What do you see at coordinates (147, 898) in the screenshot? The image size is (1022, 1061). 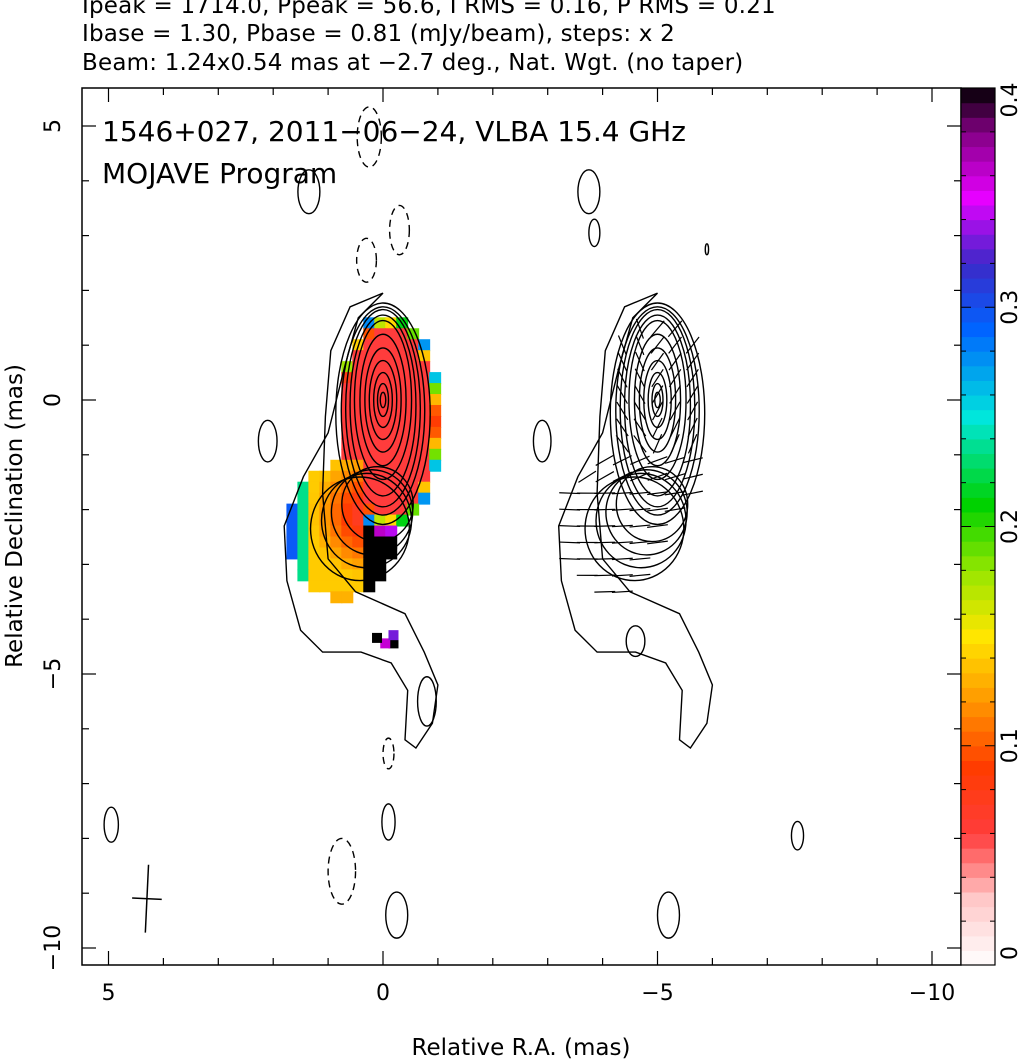 I see `beam-ellipse` at bounding box center [147, 898].